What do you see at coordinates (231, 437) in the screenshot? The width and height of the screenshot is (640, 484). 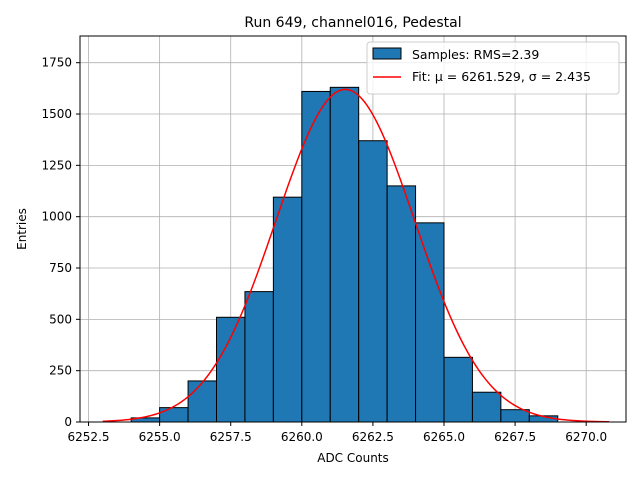 I see `x-tick-label: 6257.5` at bounding box center [231, 437].